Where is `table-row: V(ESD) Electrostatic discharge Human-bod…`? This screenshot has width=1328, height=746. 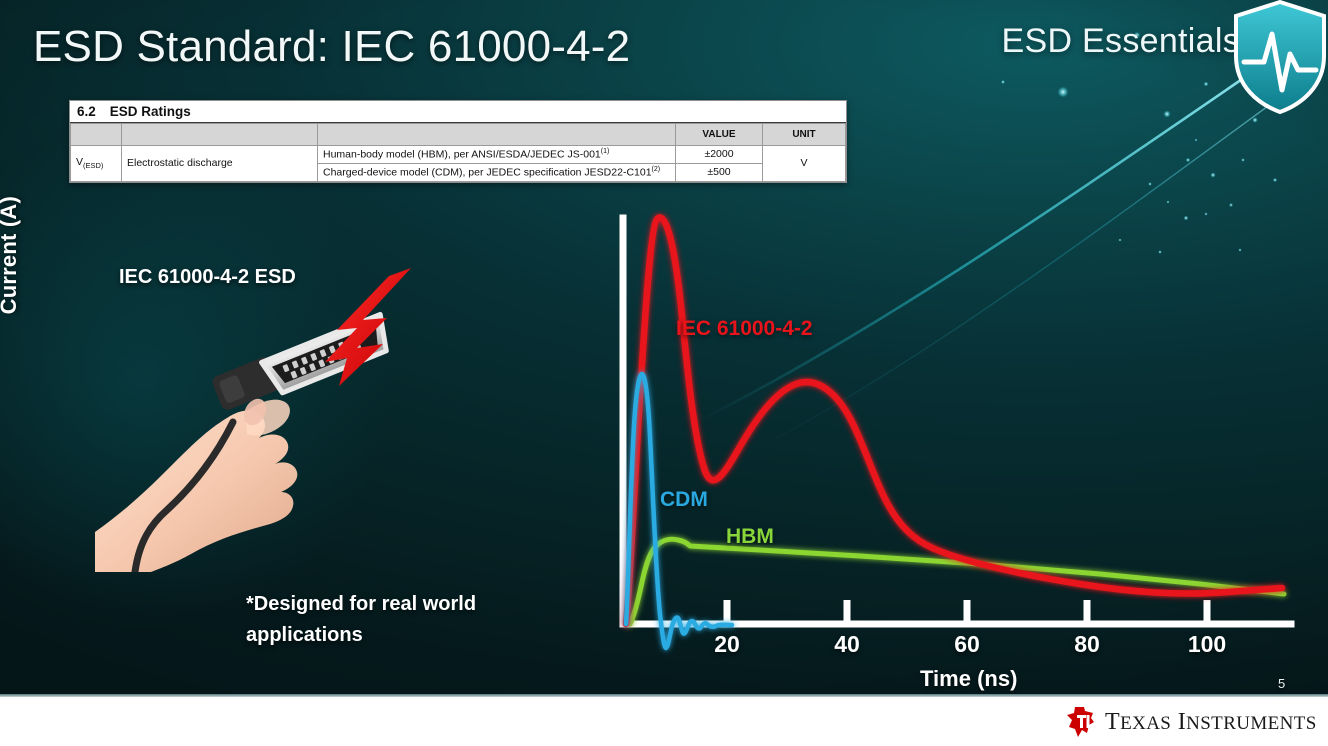
table-row: V(ESD) Electrostatic discharge Human-bod… is located at coordinates (458, 163).